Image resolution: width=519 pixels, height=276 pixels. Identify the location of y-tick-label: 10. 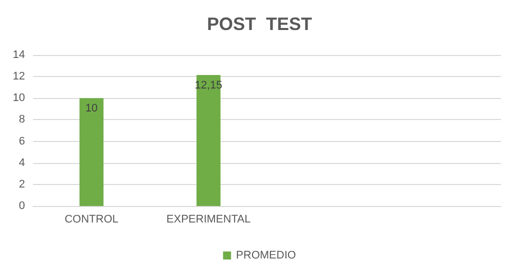
(18, 98).